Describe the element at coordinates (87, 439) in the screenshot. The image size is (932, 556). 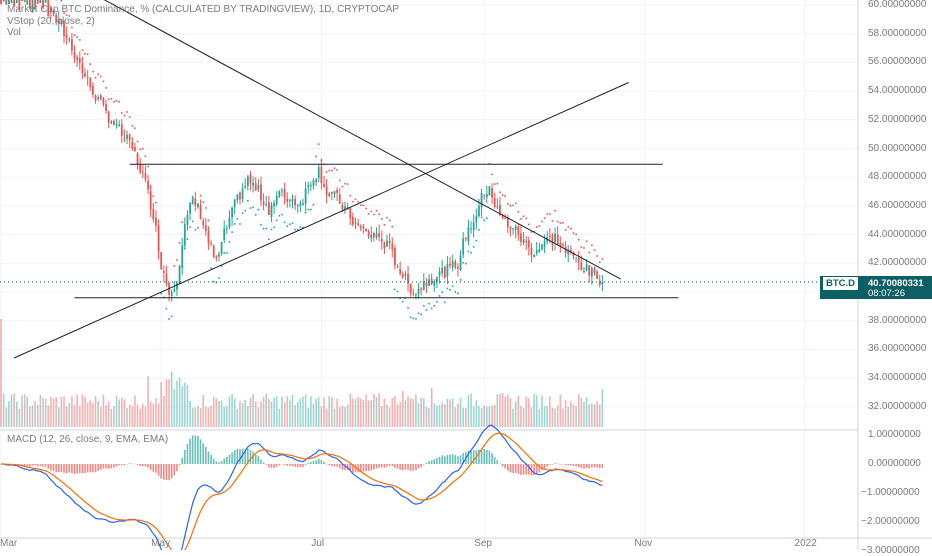
I see `macd-title: MACD (12, 26, close, 9, EMA, EMA)` at that location.